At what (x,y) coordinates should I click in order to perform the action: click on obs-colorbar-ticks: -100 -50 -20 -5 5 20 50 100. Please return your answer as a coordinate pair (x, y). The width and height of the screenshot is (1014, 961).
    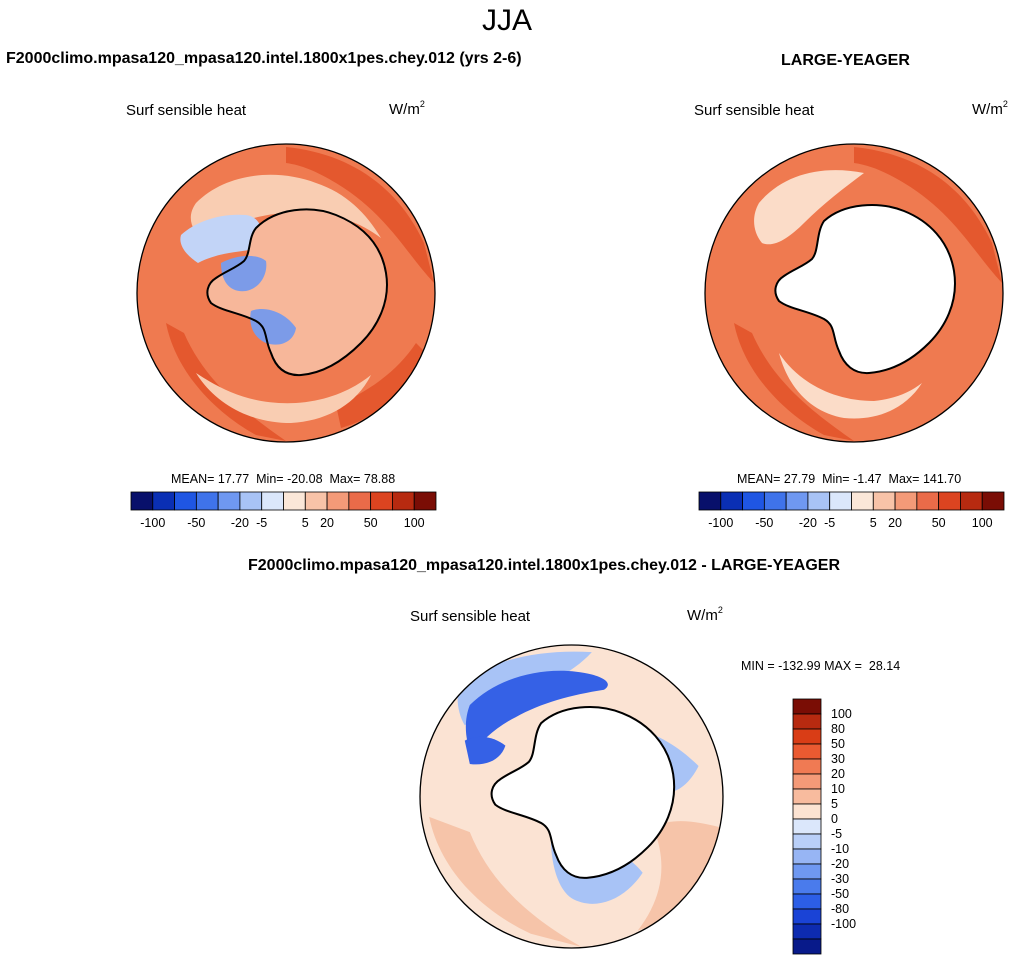
    Looking at the image, I should click on (851, 524).